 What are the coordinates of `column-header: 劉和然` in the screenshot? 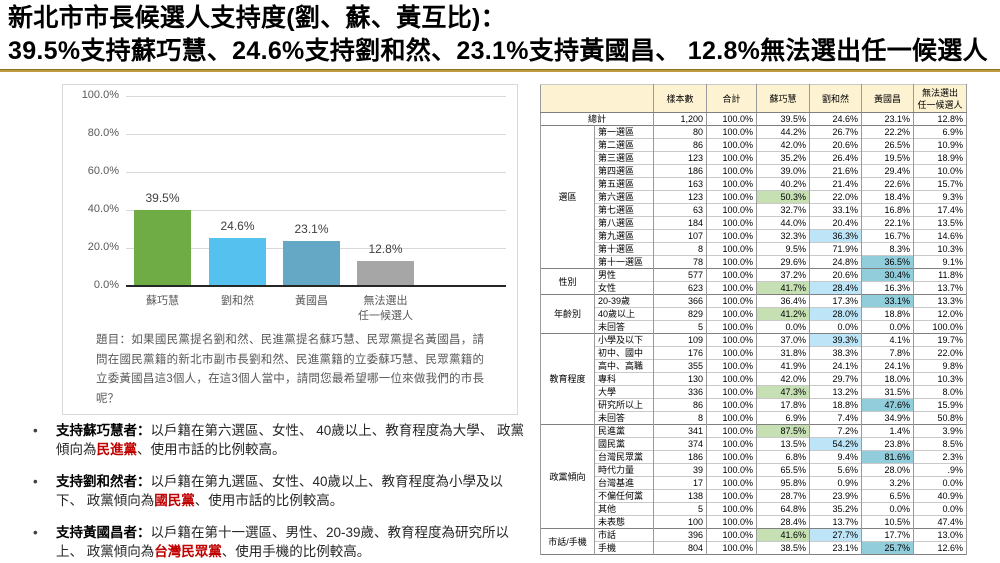 It's located at (835, 98).